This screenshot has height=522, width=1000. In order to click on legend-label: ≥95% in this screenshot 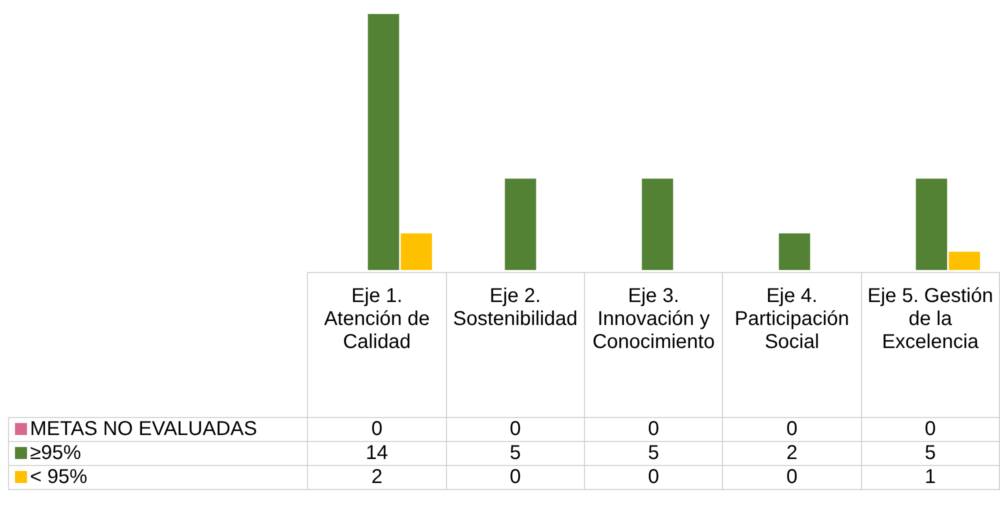, I will do `click(158, 454)`.